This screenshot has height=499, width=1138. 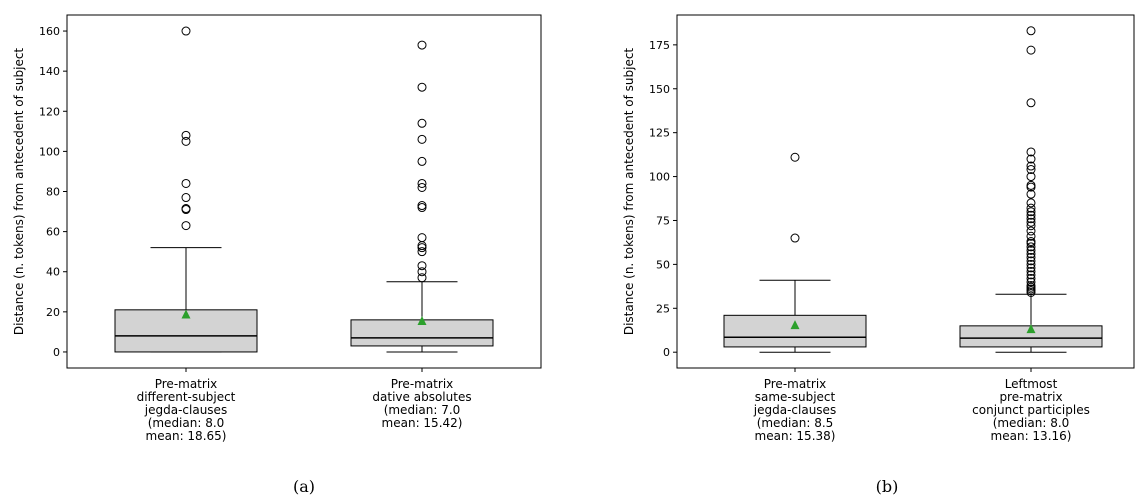 What do you see at coordinates (422, 410) in the screenshot?
I see `x-category-label-line: (median: 7.0` at bounding box center [422, 410].